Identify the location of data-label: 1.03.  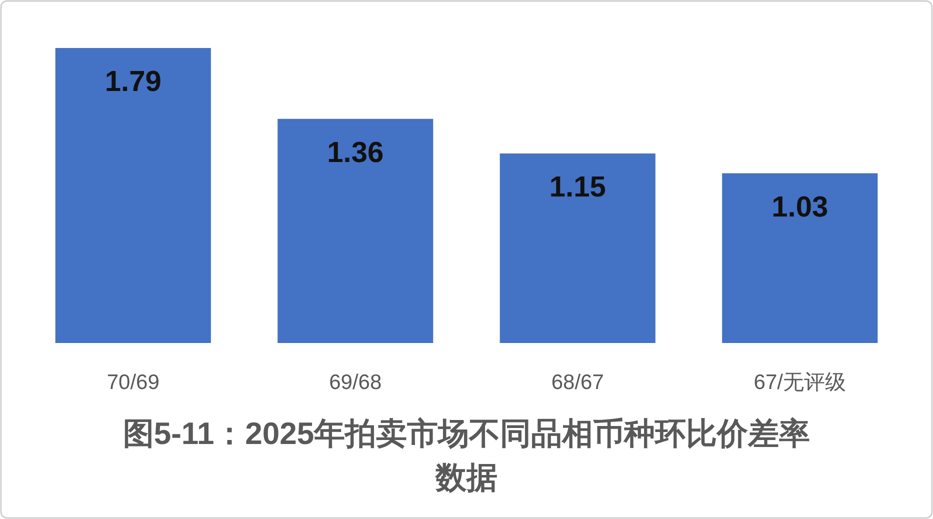
(800, 207).